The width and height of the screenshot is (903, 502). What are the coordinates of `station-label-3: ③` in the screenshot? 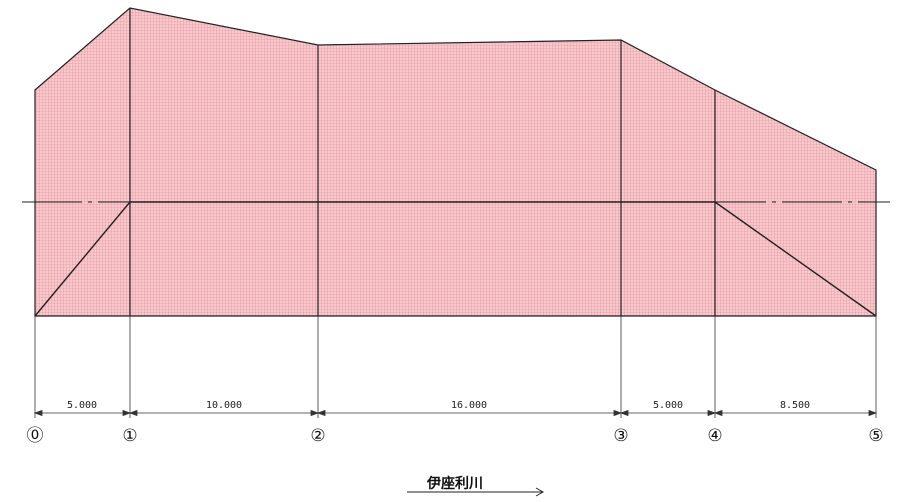 It's located at (620, 436).